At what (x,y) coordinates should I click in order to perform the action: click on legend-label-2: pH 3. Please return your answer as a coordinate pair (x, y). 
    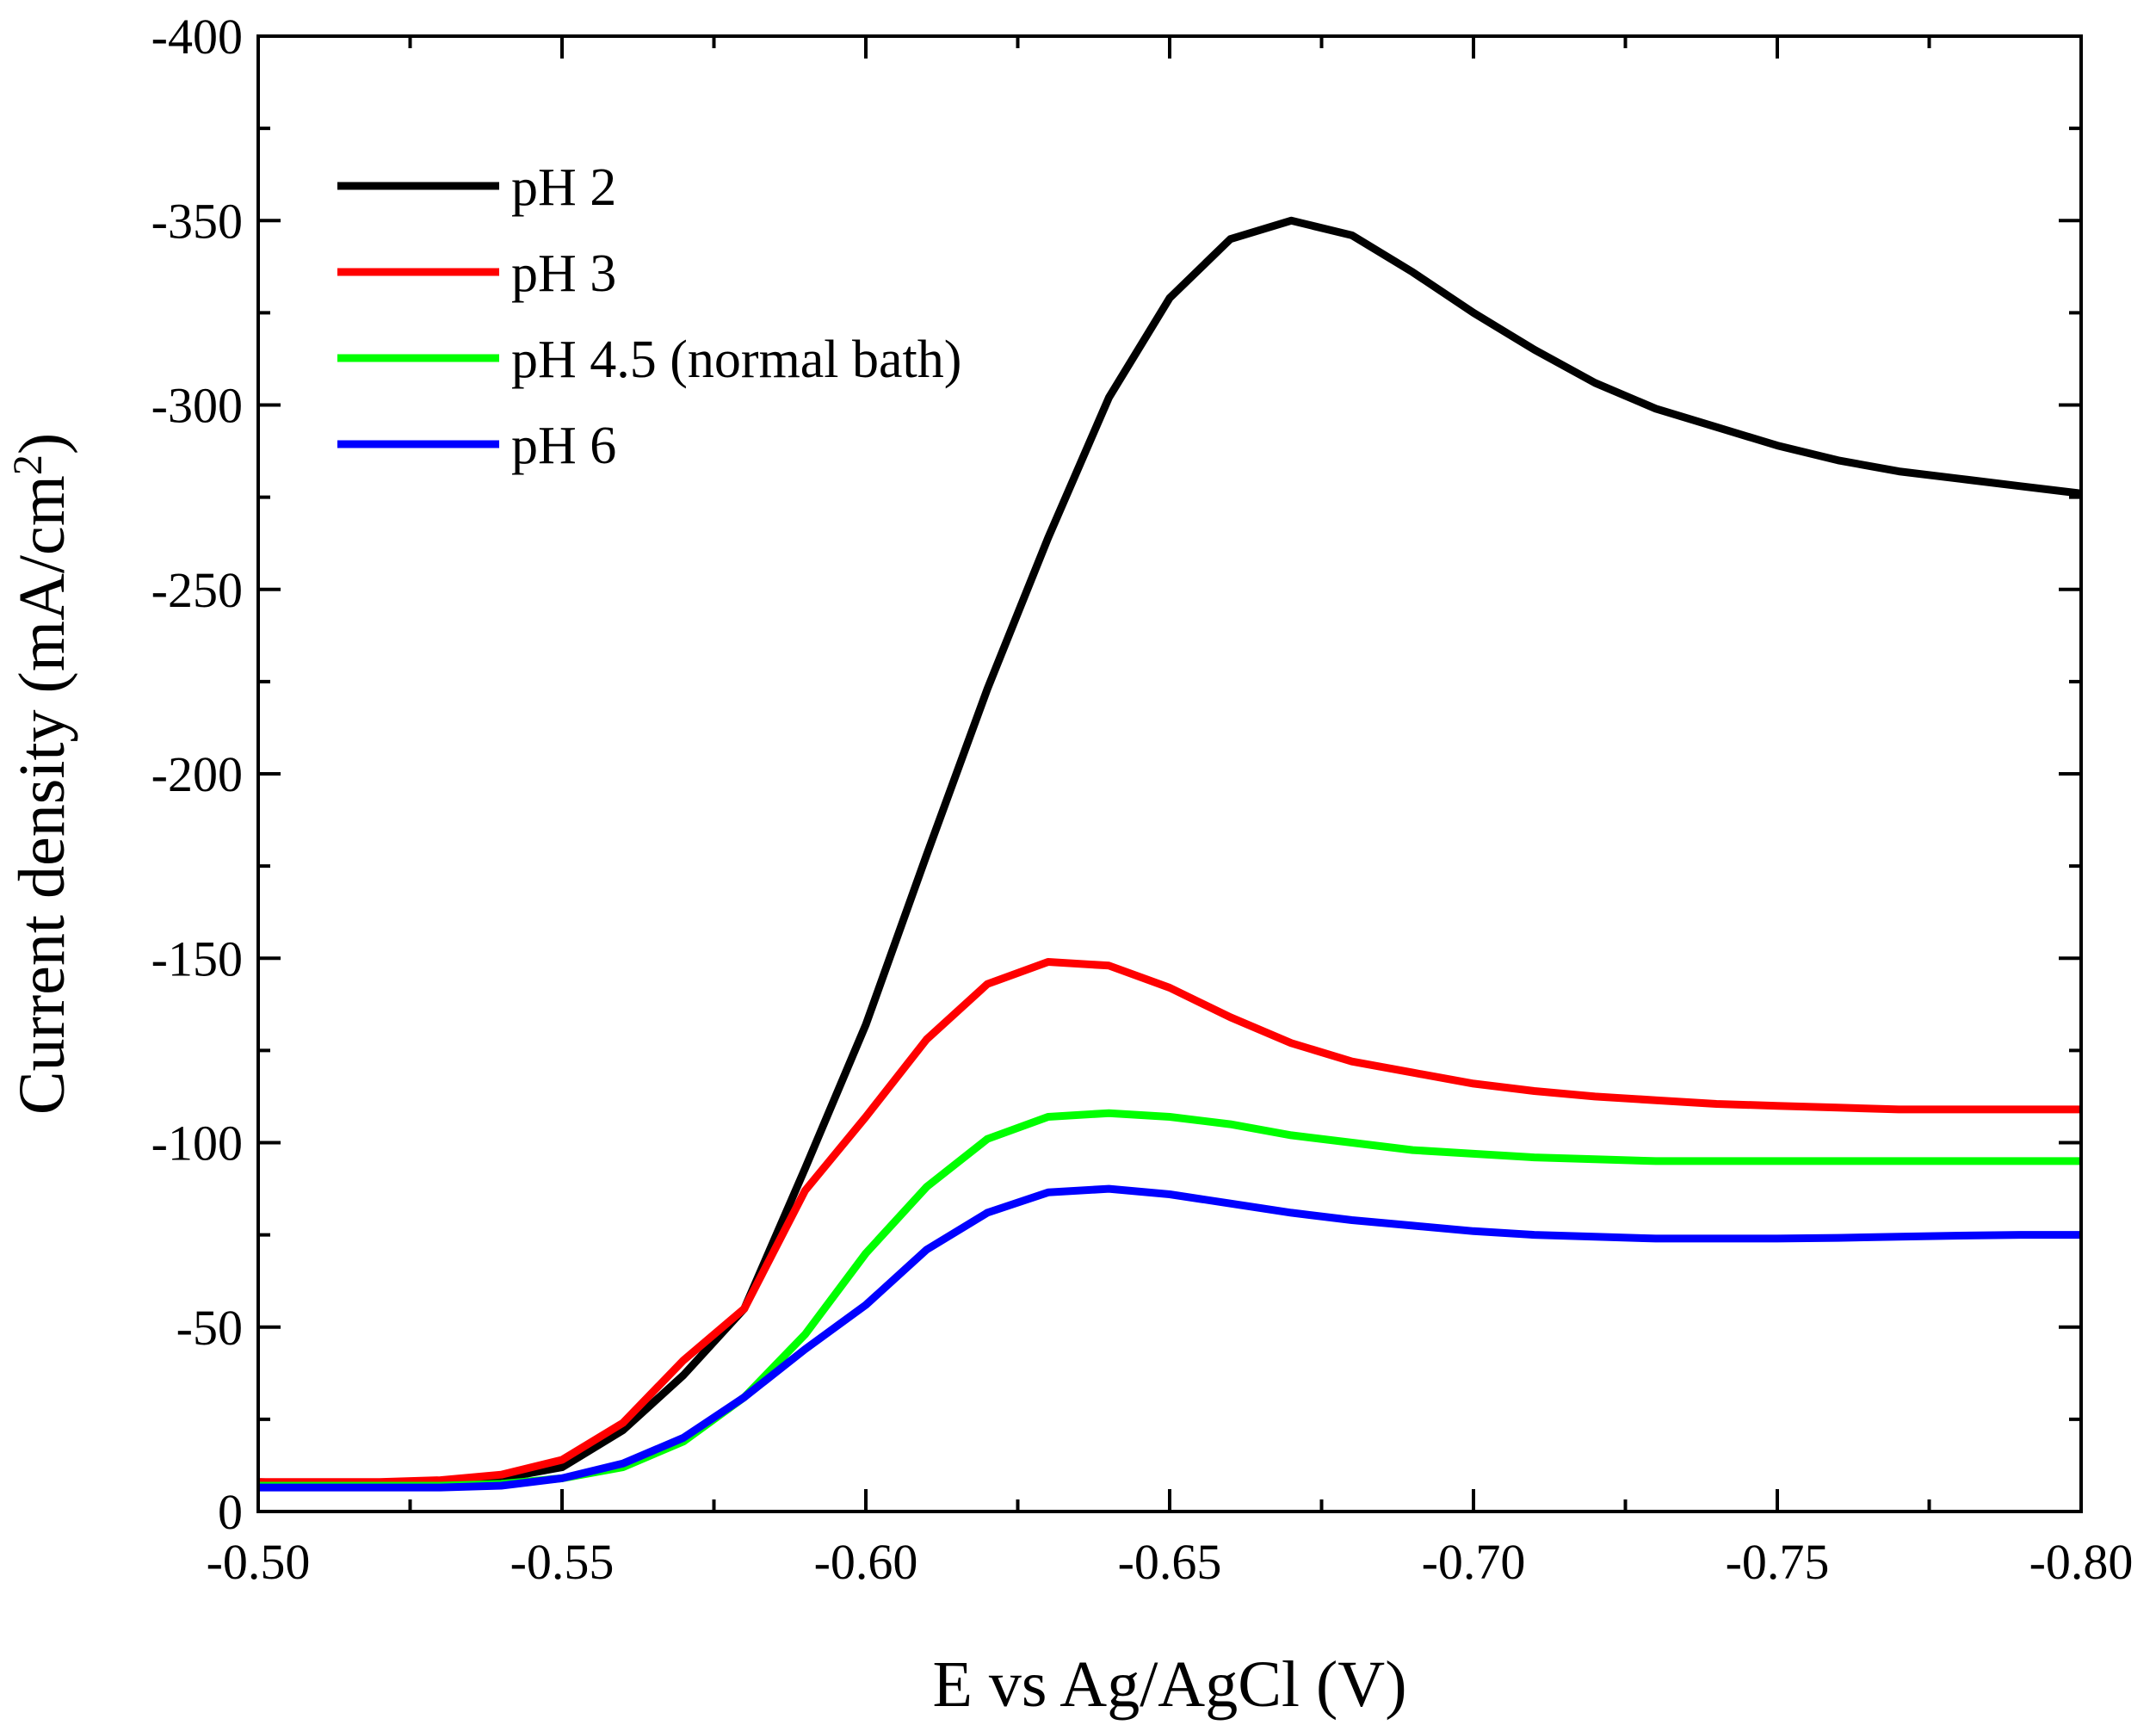
    Looking at the image, I should click on (563, 273).